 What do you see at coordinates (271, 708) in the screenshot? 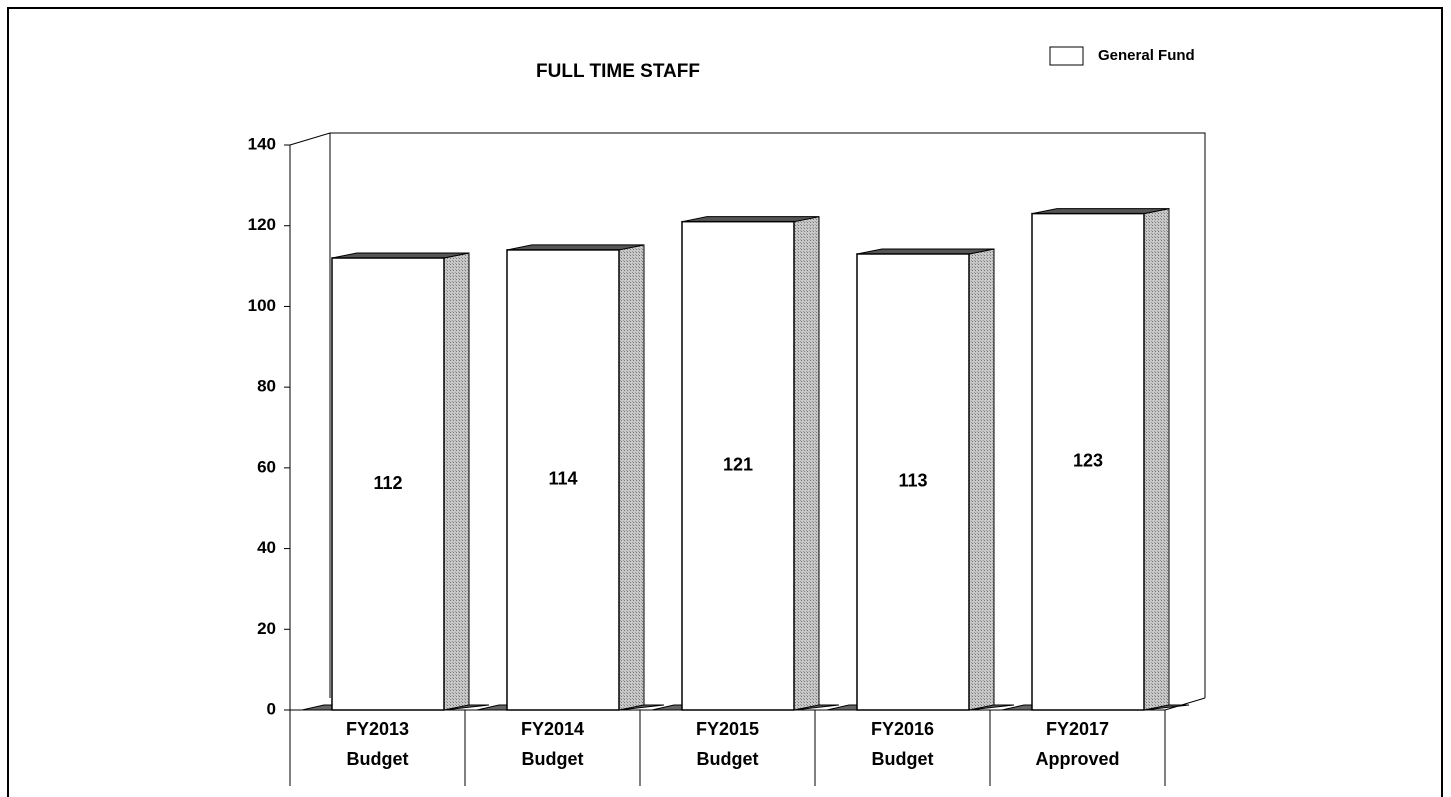
I see `y-tick-label: 0` at bounding box center [271, 708].